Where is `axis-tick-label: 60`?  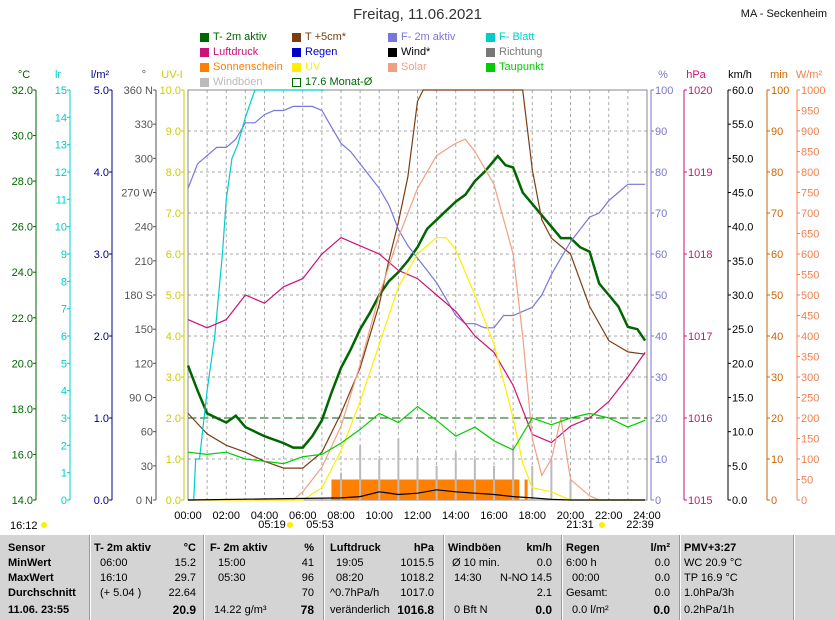 axis-tick-label: 60 is located at coordinates (777, 255).